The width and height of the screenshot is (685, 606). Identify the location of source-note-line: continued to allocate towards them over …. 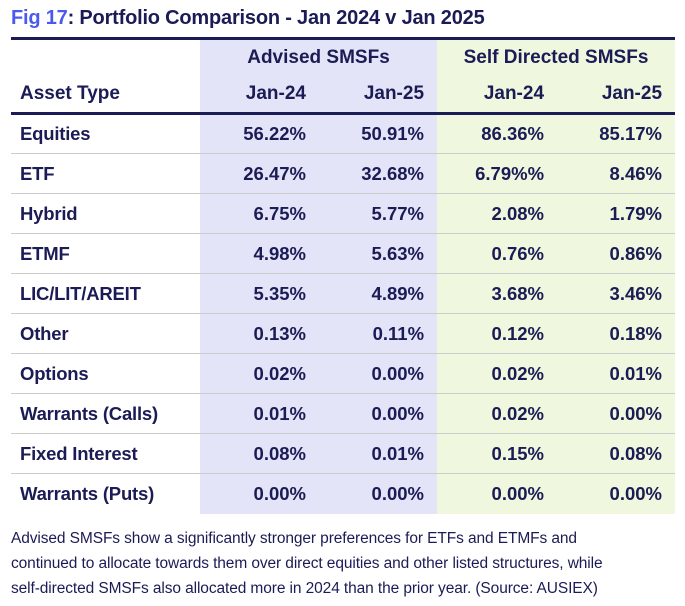
(307, 563).